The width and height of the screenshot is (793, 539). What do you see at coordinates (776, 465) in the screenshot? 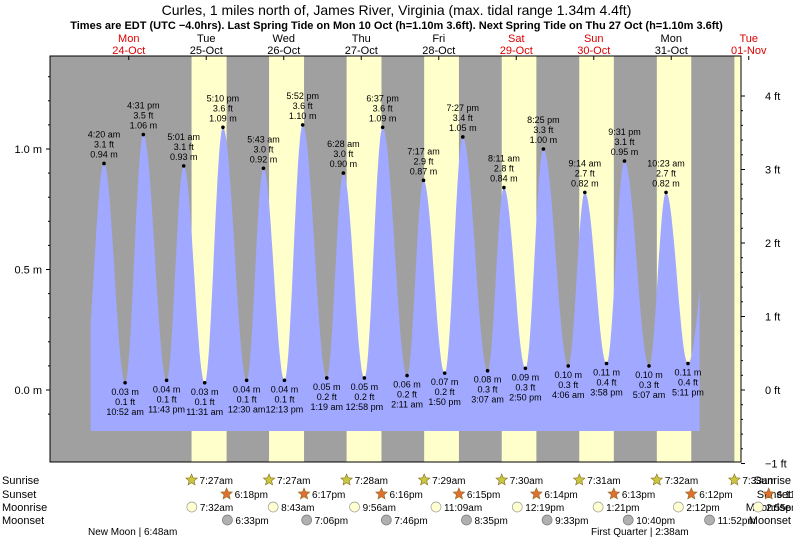
I see `right-axis-label: −1 ft` at bounding box center [776, 465].